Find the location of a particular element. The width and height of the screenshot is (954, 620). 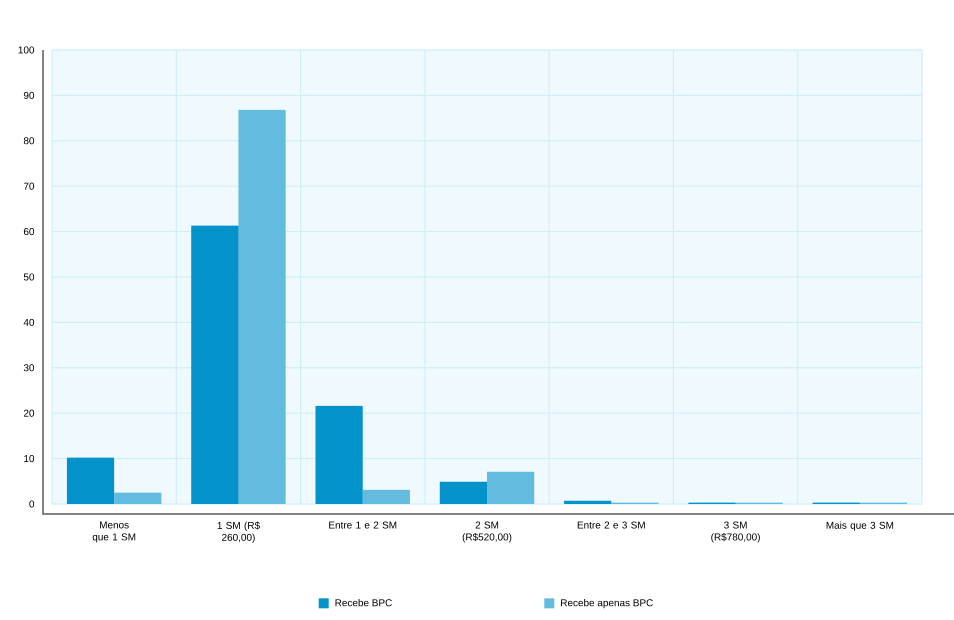

y-tick-label: 20 is located at coordinates (29, 413).